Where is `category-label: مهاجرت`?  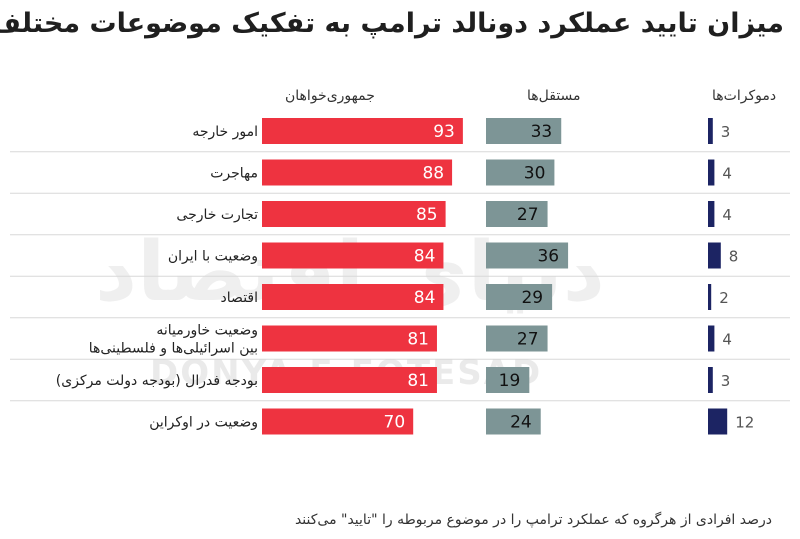
category-label: مهاجرت is located at coordinates (234, 174).